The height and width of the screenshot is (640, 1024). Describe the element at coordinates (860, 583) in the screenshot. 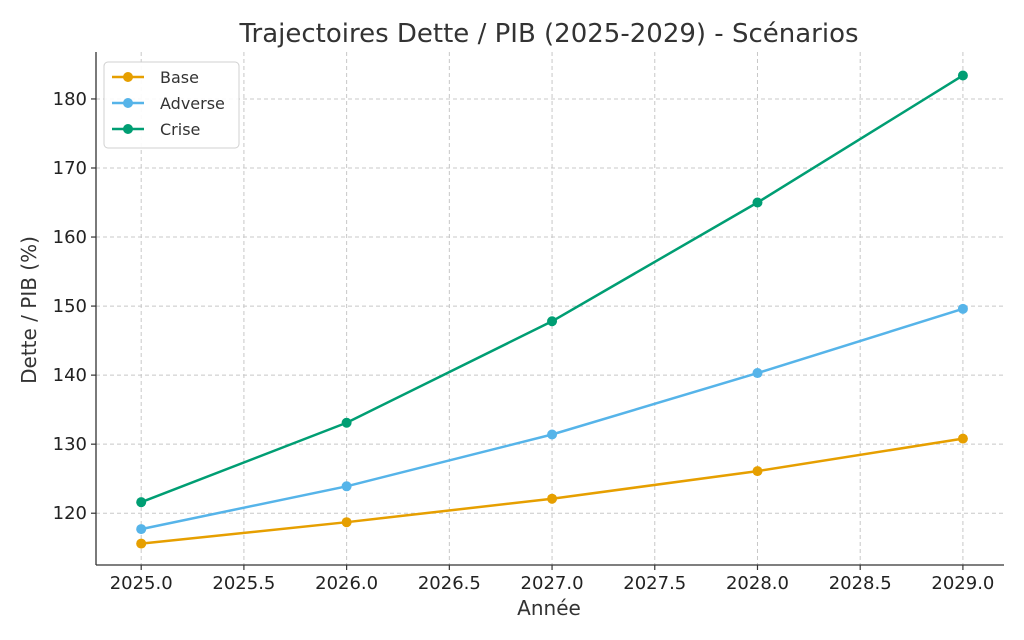

I see `x-tick-label: 2028.5` at that location.